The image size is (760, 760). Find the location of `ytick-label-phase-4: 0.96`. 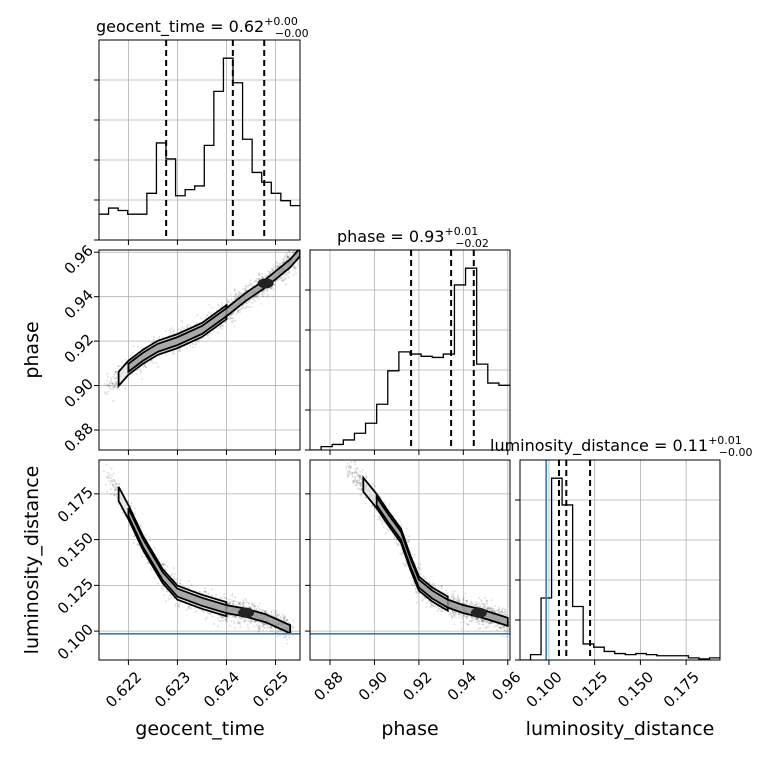

ytick-label-phase-4: 0.96 is located at coordinates (79, 260).